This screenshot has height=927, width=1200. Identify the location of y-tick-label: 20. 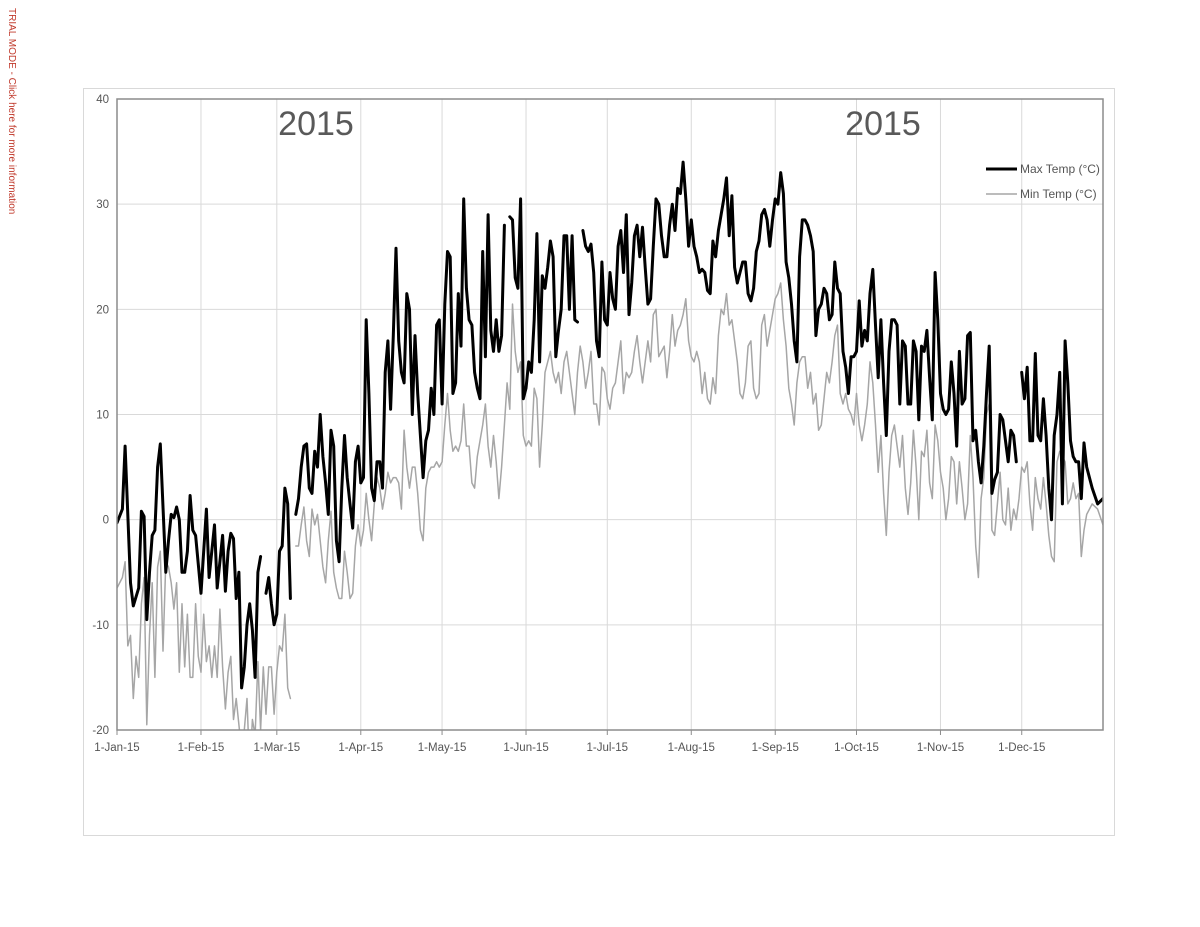
(102, 310).